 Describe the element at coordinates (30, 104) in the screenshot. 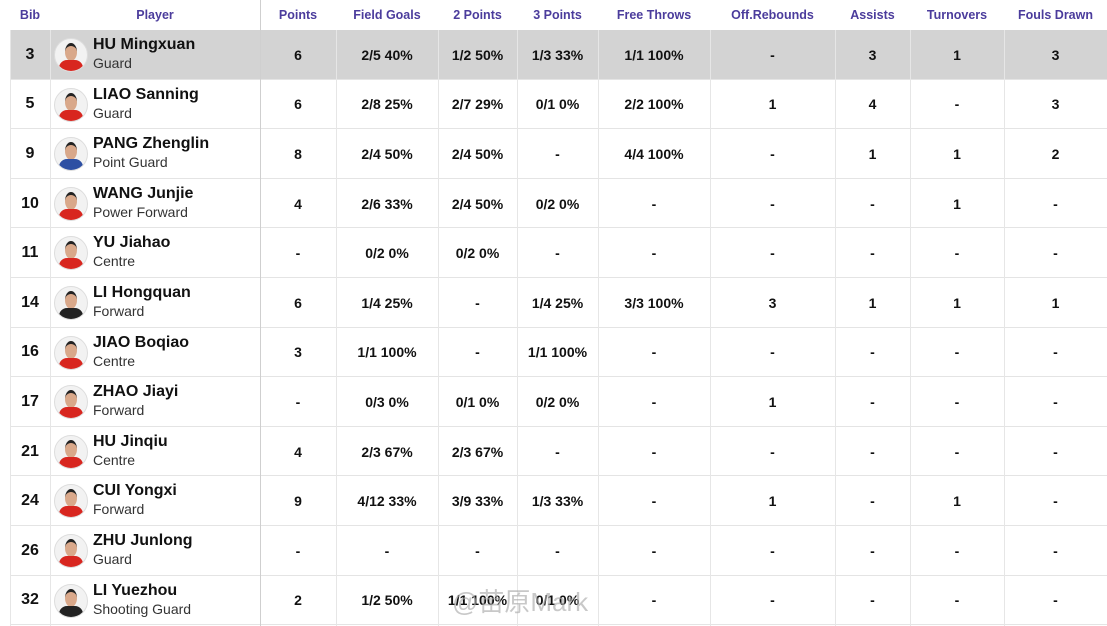

I see `bib-number: 5` at that location.